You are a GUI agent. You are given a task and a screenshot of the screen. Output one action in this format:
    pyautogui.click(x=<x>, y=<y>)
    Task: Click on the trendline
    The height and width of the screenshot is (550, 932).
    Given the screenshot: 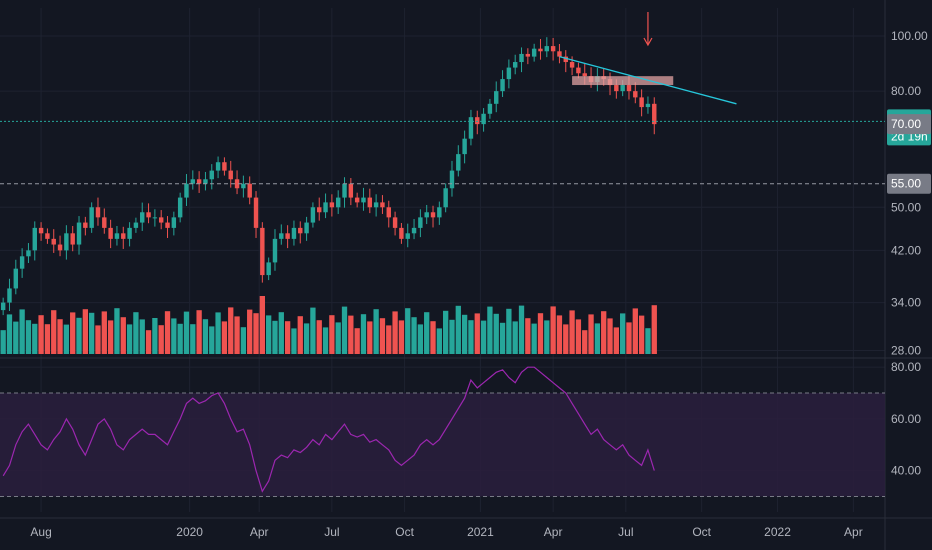 What is the action you would take?
    pyautogui.click(x=648, y=80)
    